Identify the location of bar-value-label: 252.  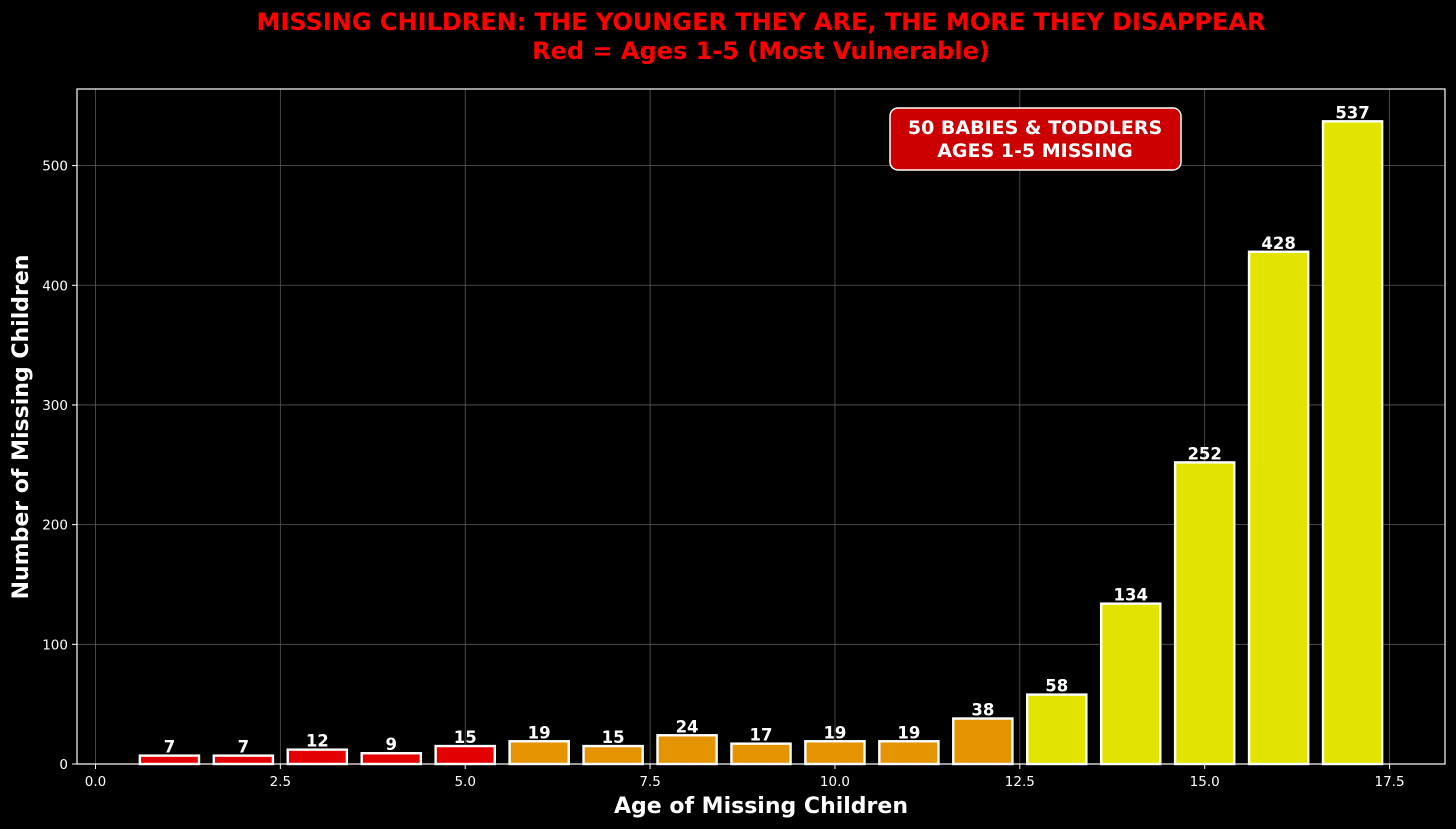
(1204, 453).